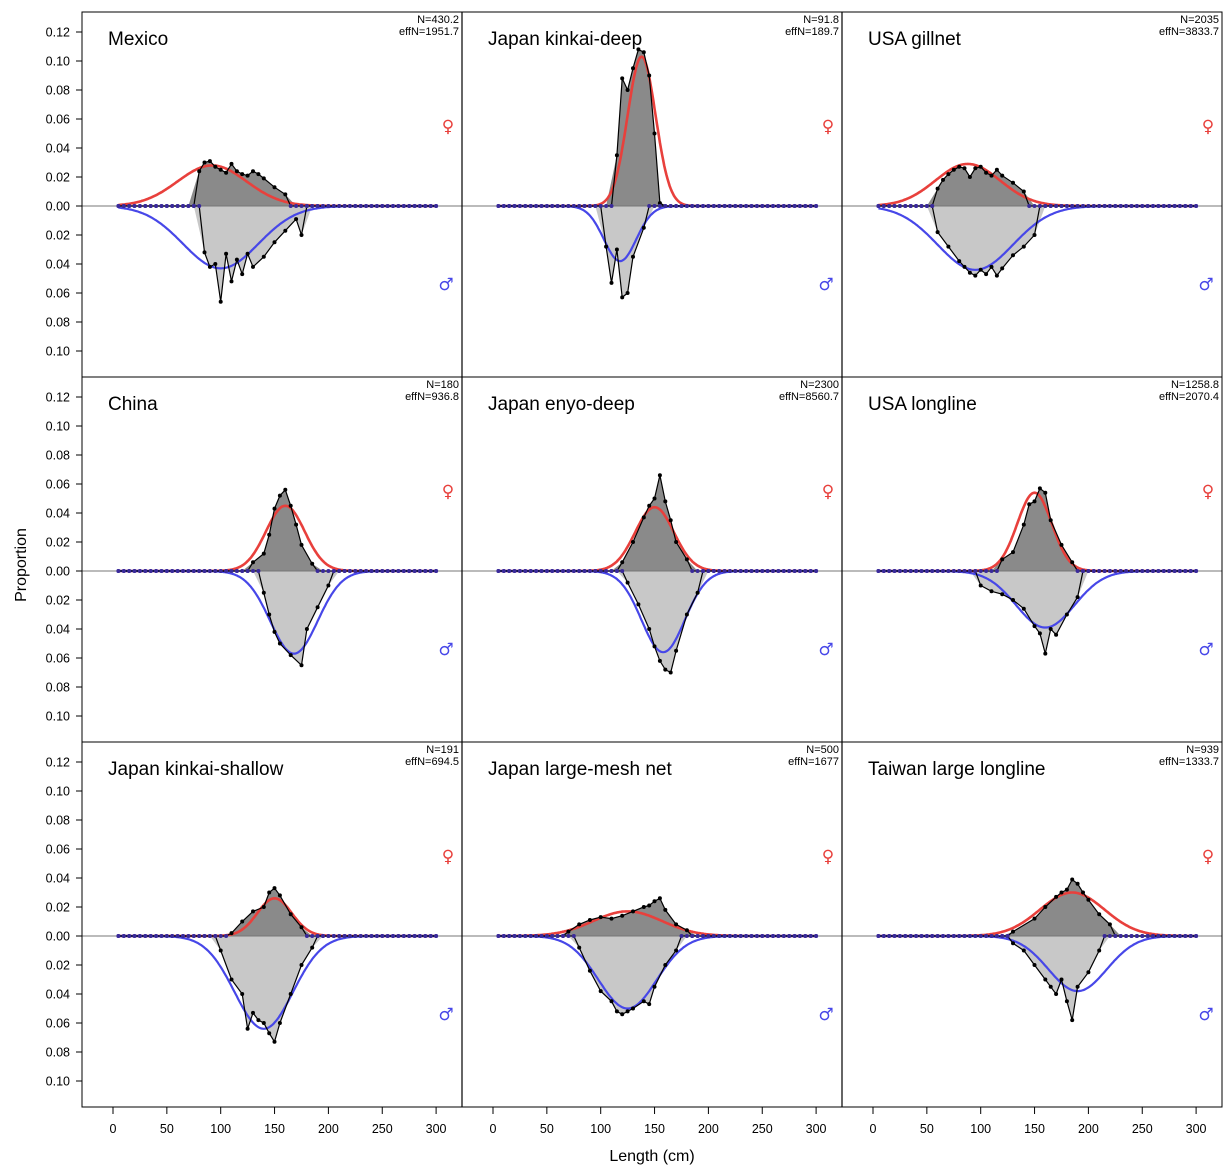  Describe the element at coordinates (662, 622) in the screenshot. I see `male-observed-area` at that location.